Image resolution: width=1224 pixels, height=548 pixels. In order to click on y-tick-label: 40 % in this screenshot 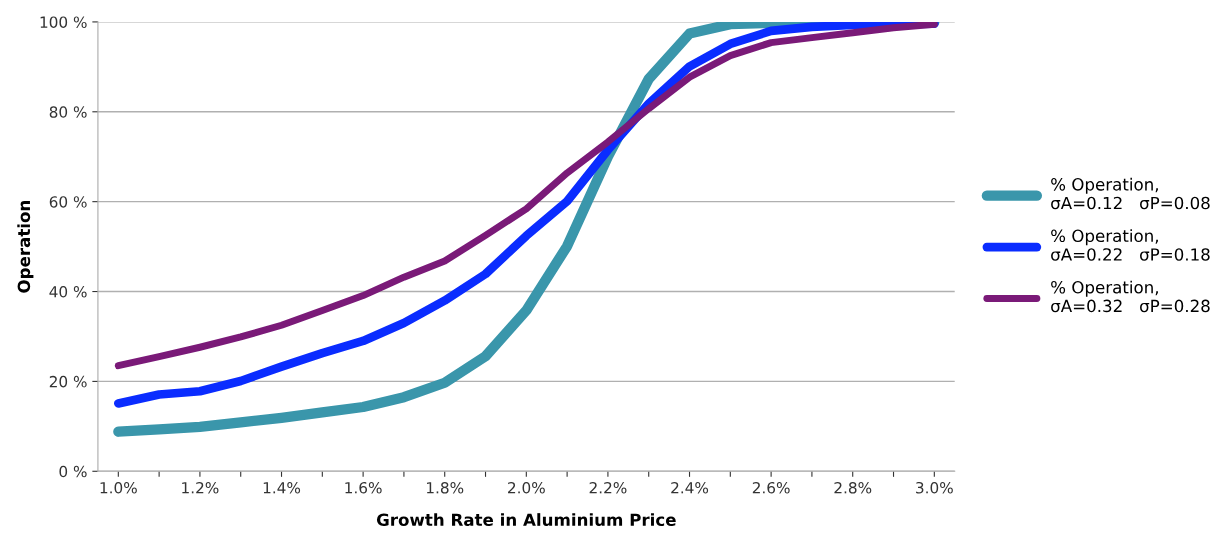, I will do `click(68, 292)`.